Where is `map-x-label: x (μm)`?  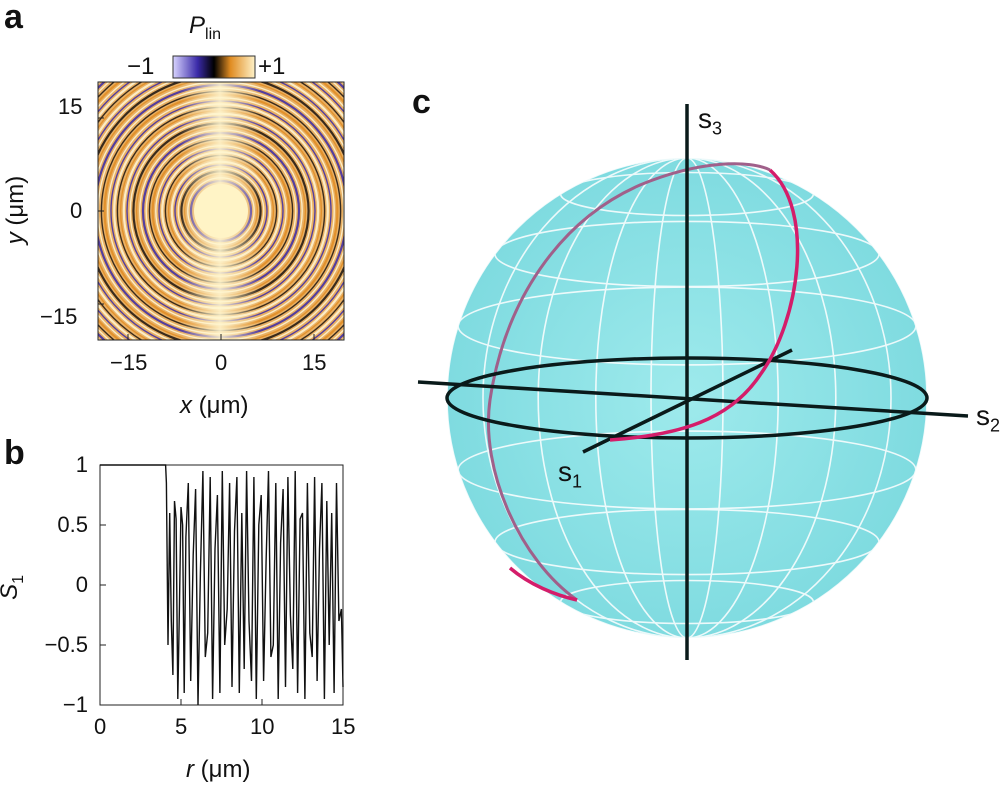 map-x-label: x (μm) is located at coordinates (214, 406).